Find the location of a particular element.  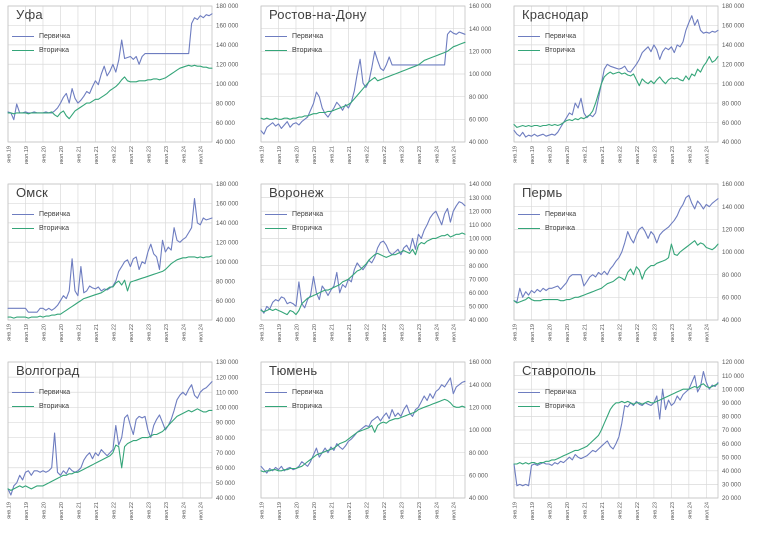

chart-title: Ростов-на-Дону is located at coordinates (318, 14).